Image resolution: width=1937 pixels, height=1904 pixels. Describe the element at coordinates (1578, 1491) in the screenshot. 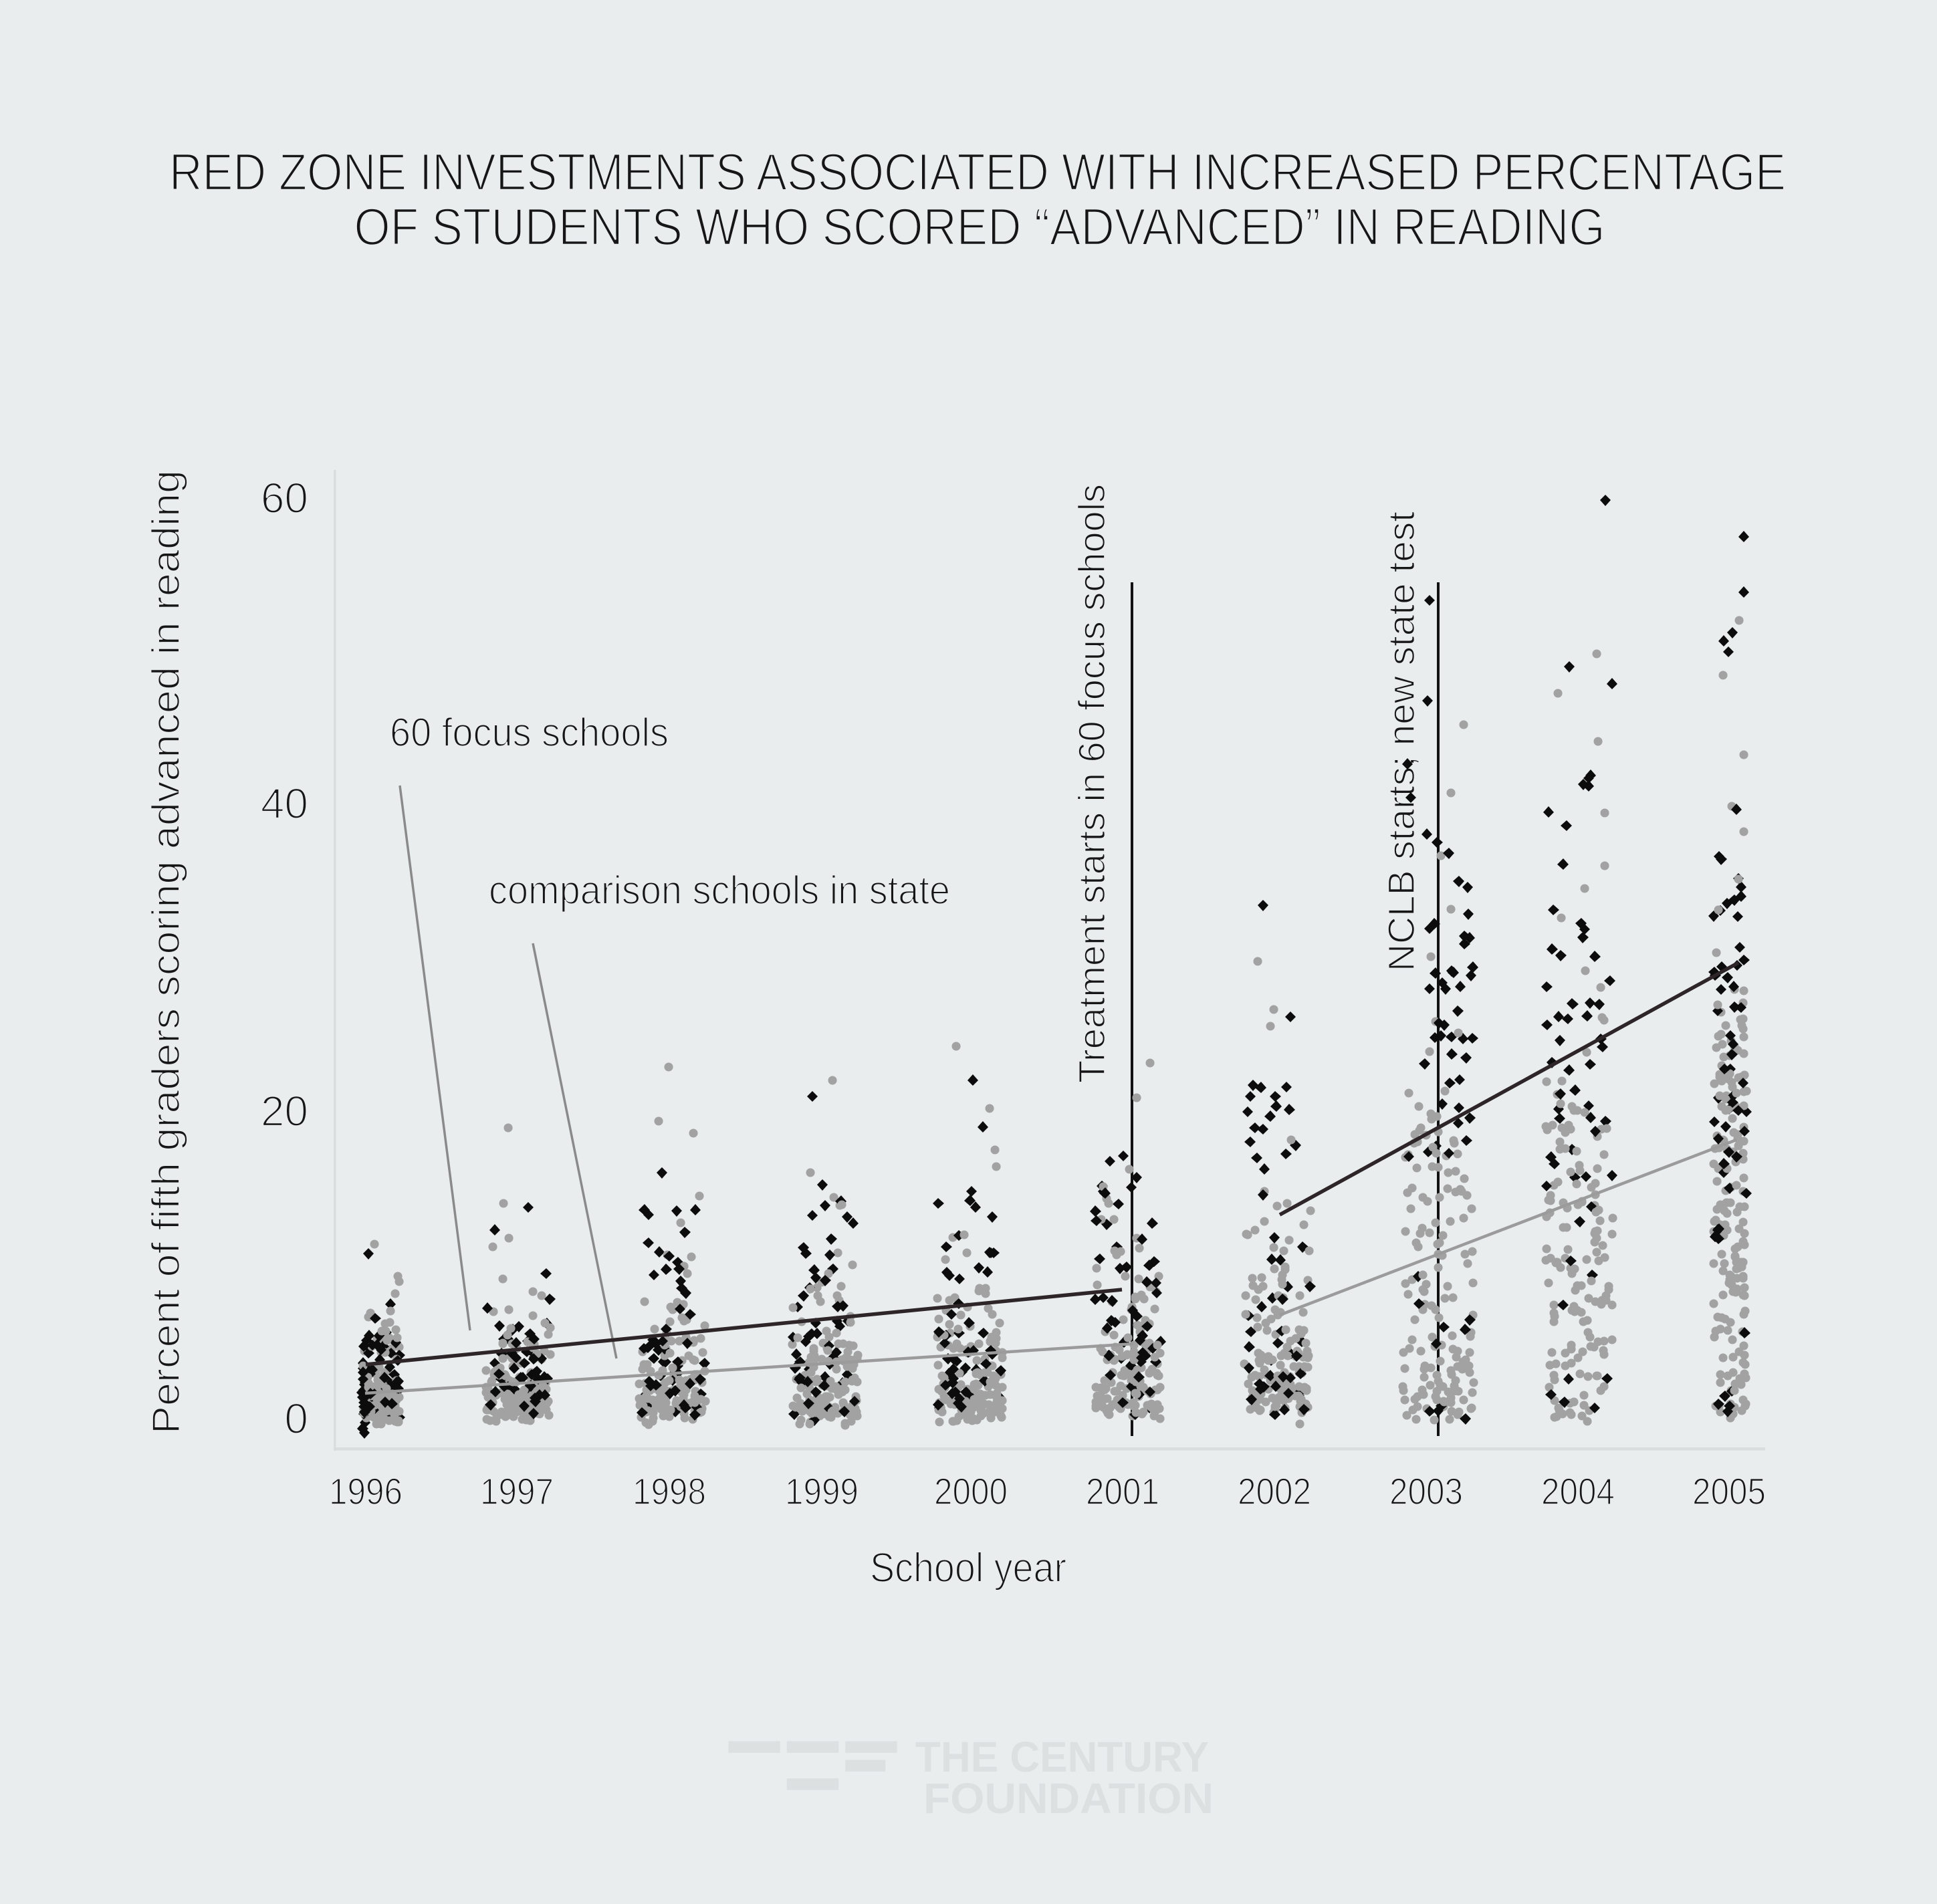

I see `svg-text: 2004` at that location.